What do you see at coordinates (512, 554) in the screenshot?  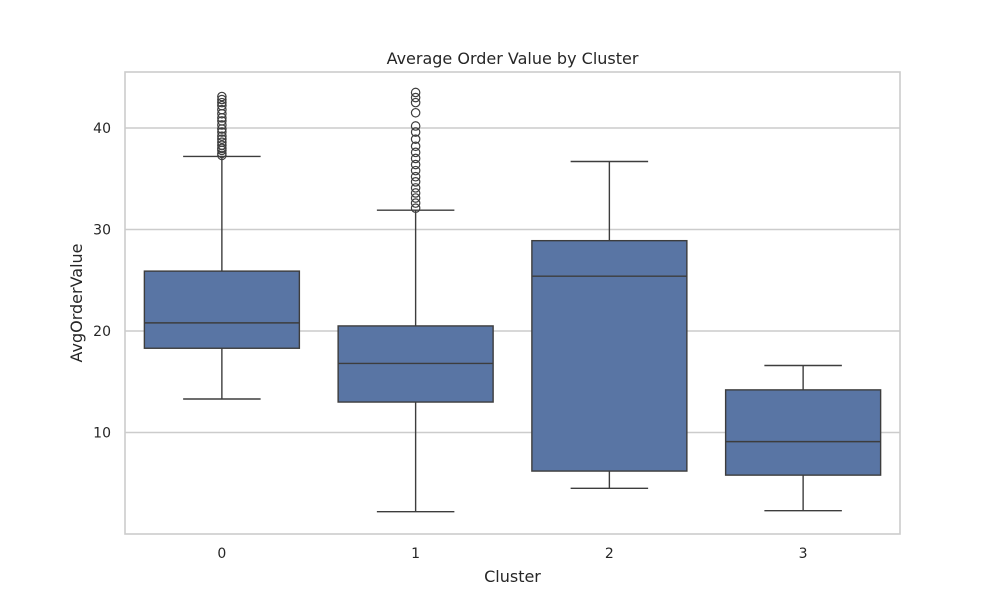 I see `x-axis-ticks: 0 1 2 3` at bounding box center [512, 554].